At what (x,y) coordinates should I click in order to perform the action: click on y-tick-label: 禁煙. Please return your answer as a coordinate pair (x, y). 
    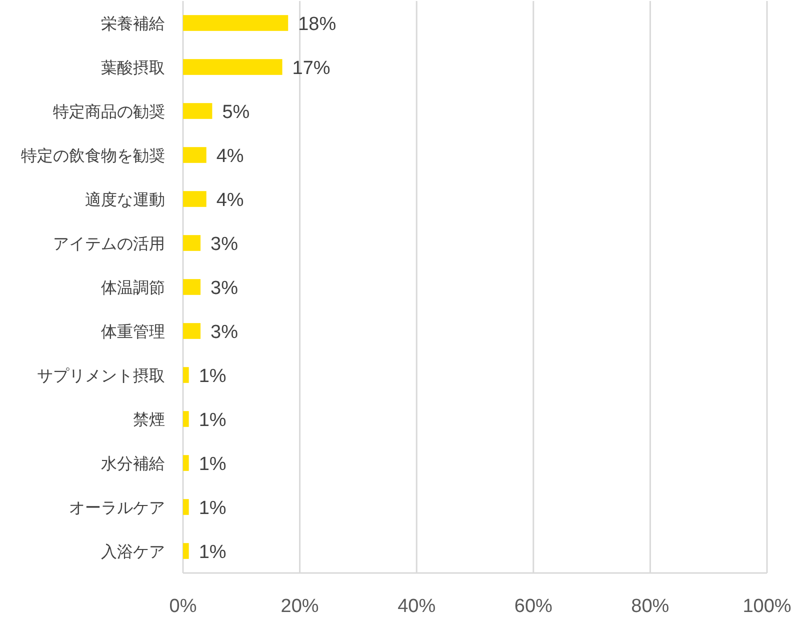
    Looking at the image, I should click on (149, 420).